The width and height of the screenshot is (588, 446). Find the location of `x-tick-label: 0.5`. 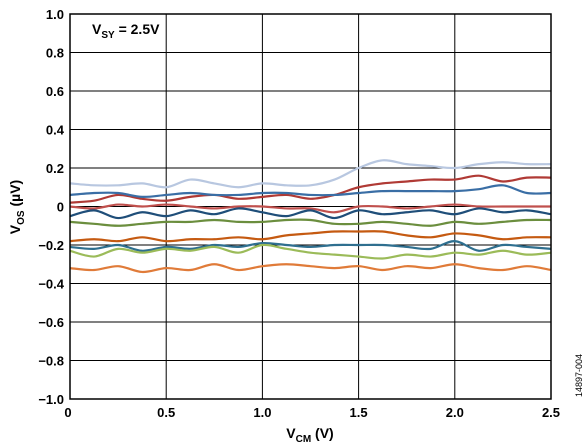

x-tick-label: 0.5 is located at coordinates (166, 412).